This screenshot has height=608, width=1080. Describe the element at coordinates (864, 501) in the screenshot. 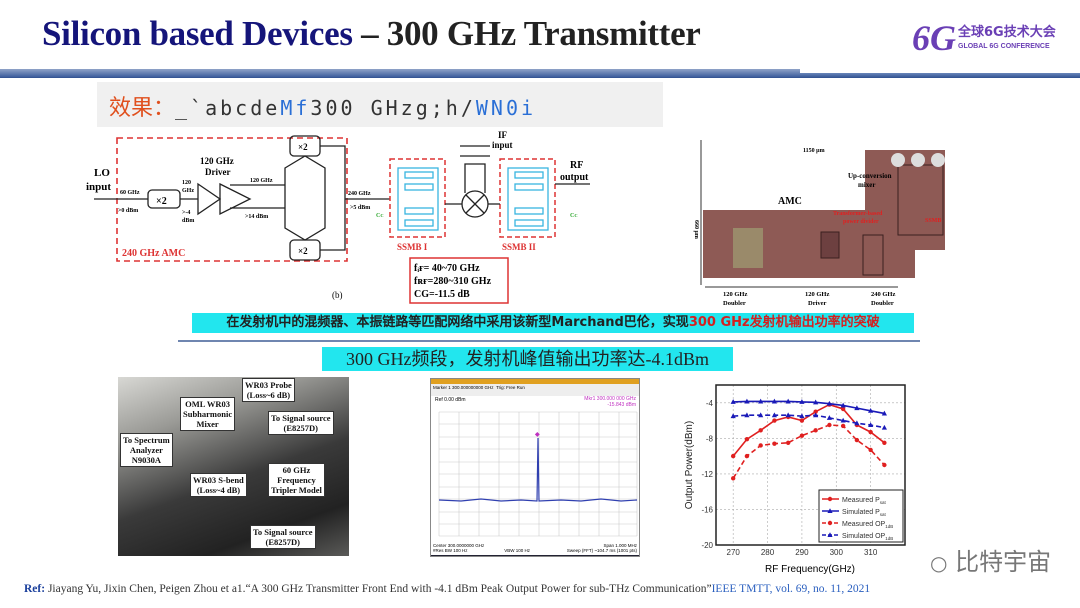

I see `legend-label: Measured Psat` at that location.